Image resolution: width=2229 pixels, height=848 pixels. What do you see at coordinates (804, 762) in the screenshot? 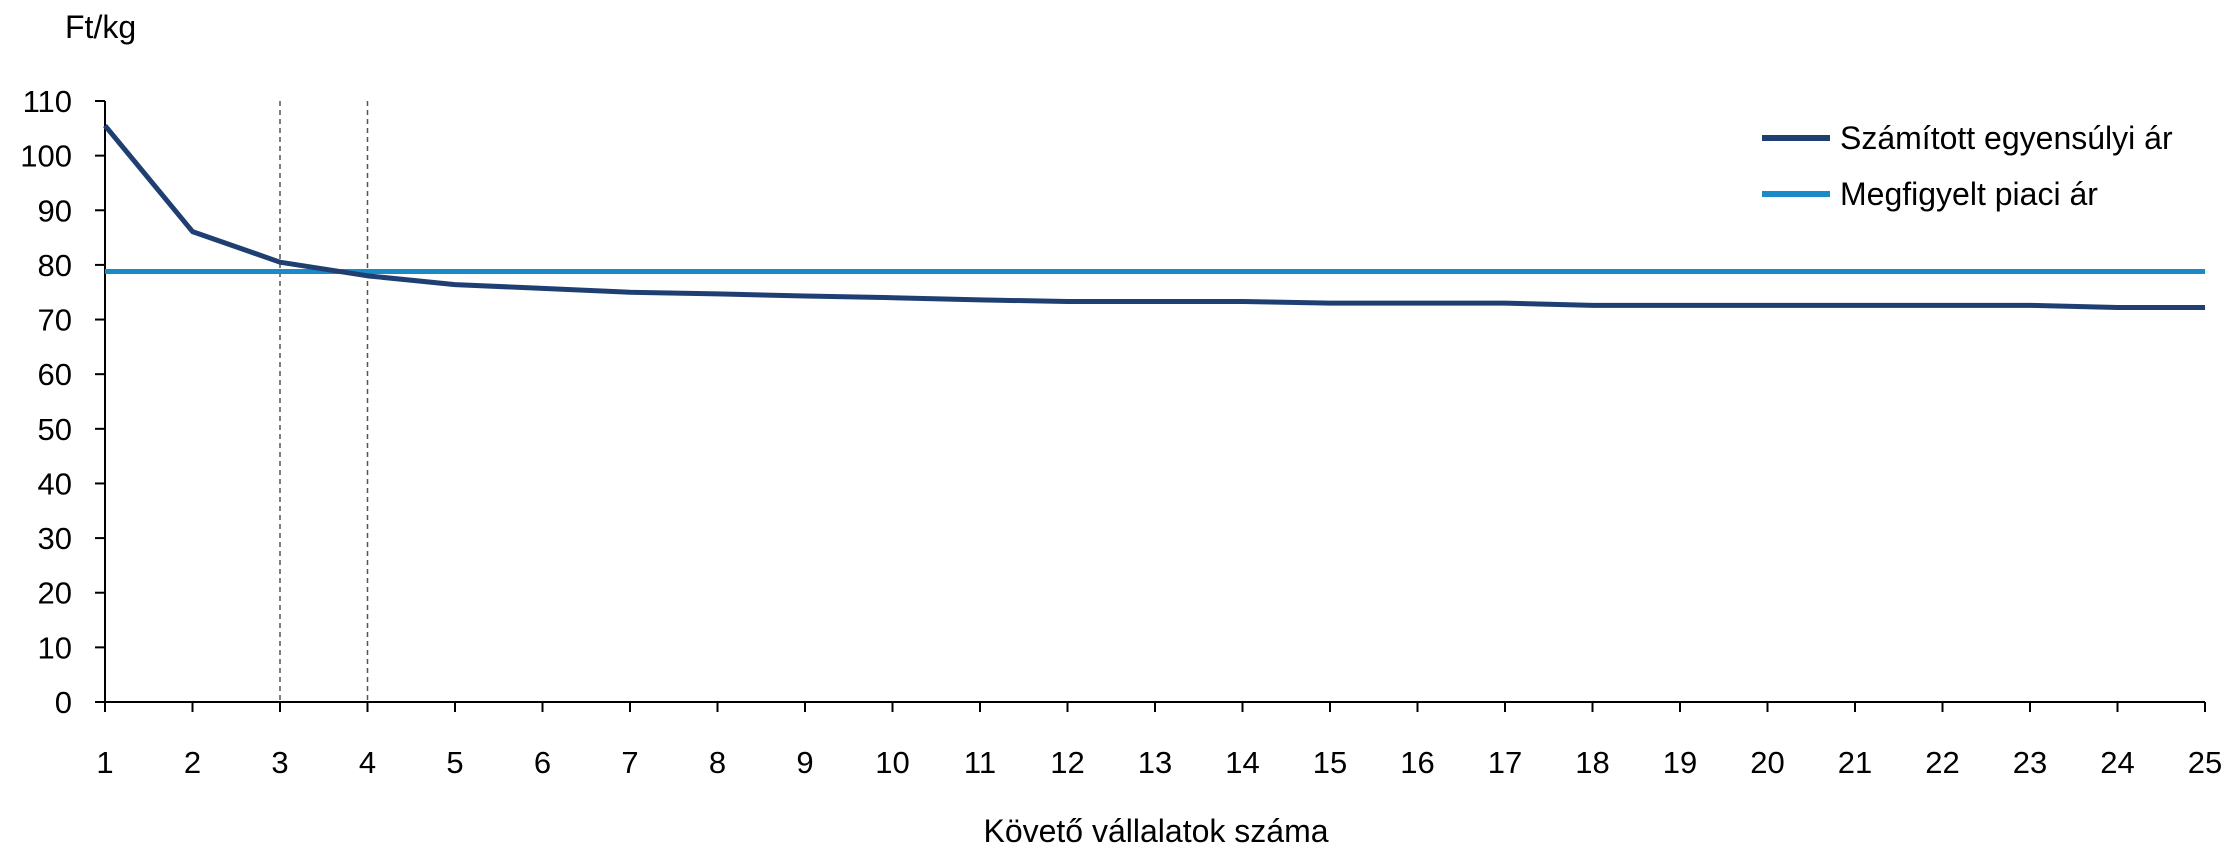
I see `x-tick-label: 9` at bounding box center [804, 762].